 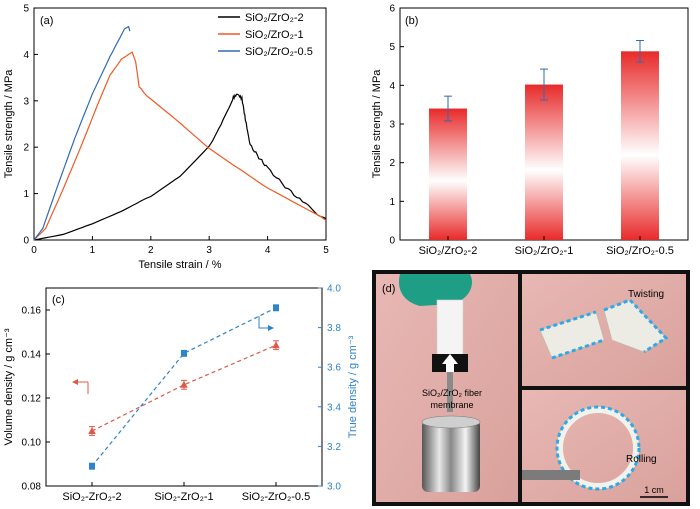 I want to click on rolling-outline, so click(x=598, y=448).